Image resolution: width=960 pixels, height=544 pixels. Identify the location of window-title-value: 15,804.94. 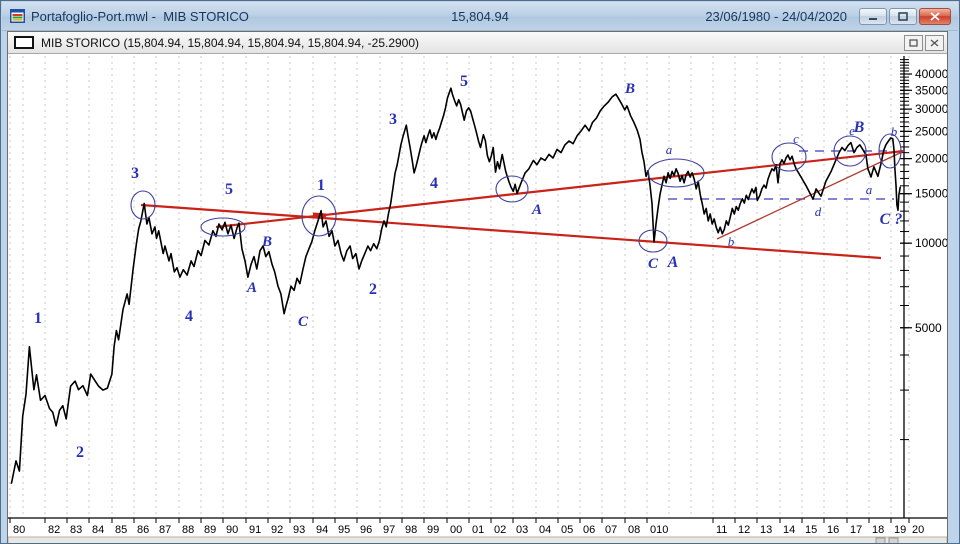
(480, 16).